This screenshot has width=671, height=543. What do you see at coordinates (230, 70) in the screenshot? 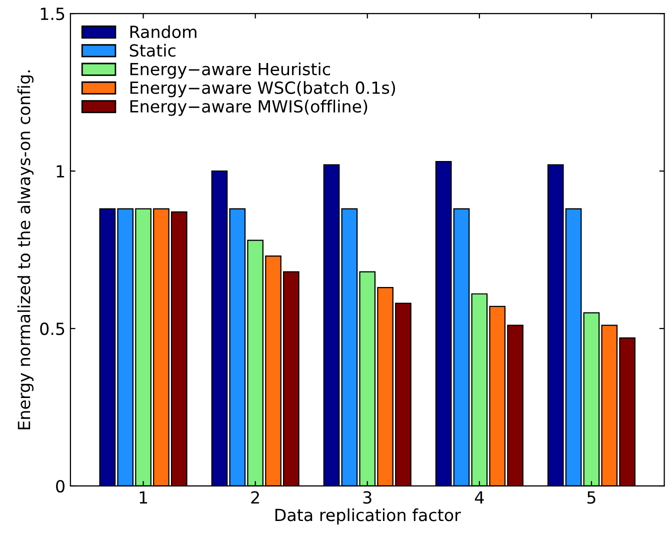
I see `legend-label: Energy−aware Heuristic` at bounding box center [230, 70].